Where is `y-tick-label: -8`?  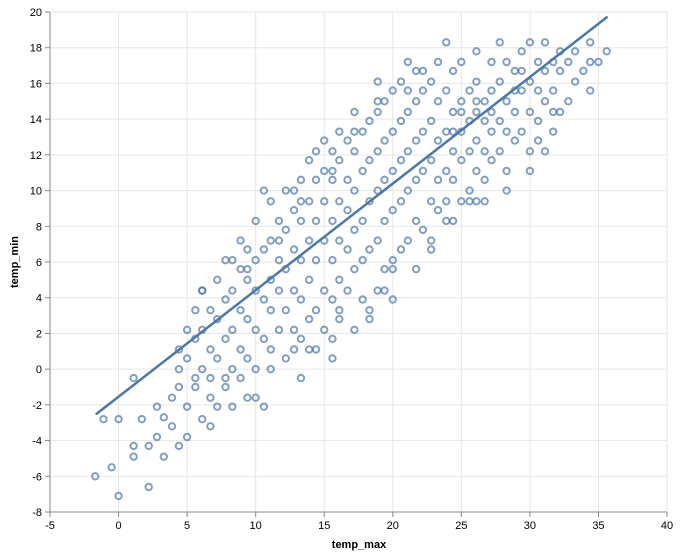
y-tick-label: -8 is located at coordinates (37, 513).